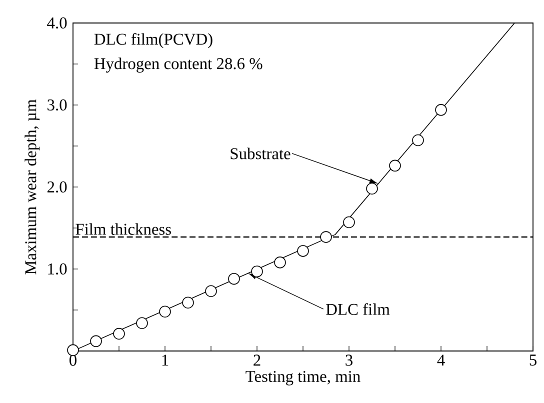 This screenshot has height=403, width=544. I want to click on y-axis-title: Maximum wear depth, µm, so click(32, 186).